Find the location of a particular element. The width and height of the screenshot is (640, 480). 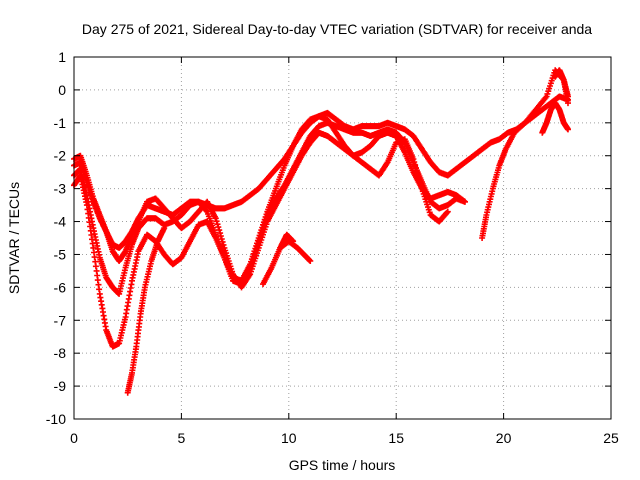

y-tick-label: -7 is located at coordinates (60, 320).